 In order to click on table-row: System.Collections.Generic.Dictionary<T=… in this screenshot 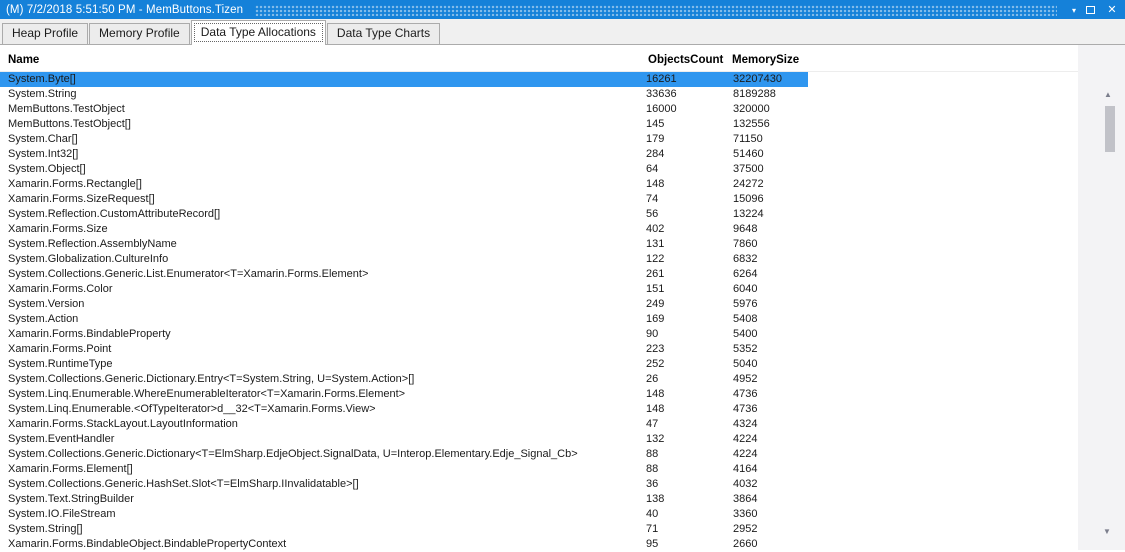, I will do `click(539, 454)`.